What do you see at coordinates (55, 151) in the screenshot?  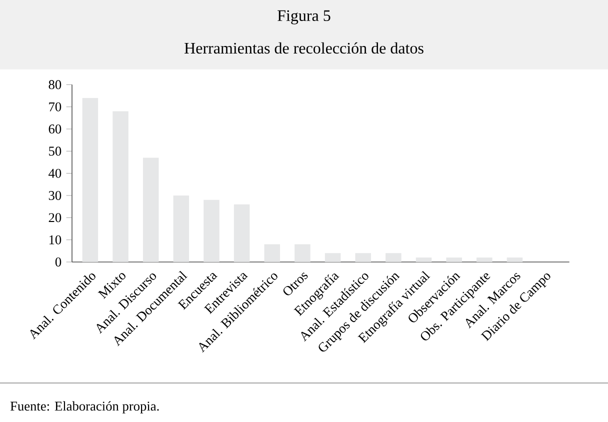 I see `y-tick-label: 50` at bounding box center [55, 151].